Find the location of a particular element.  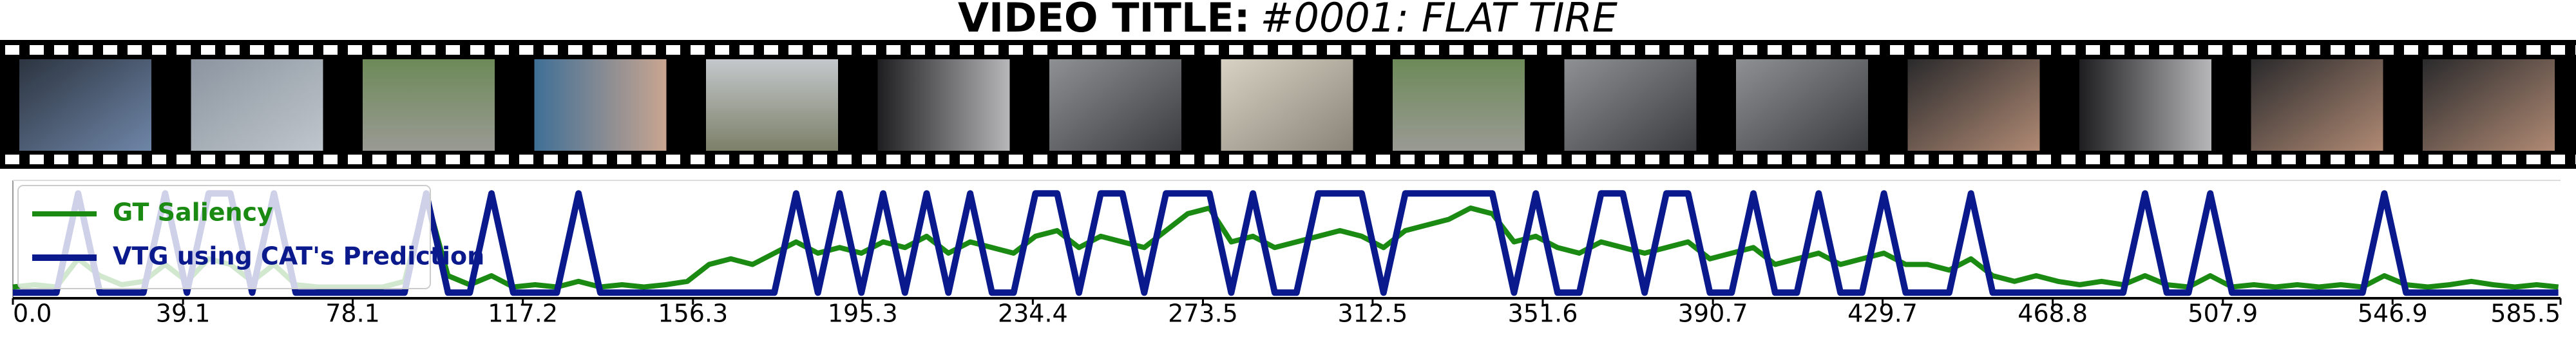

x-tick-label: 546.9 is located at coordinates (2393, 314).